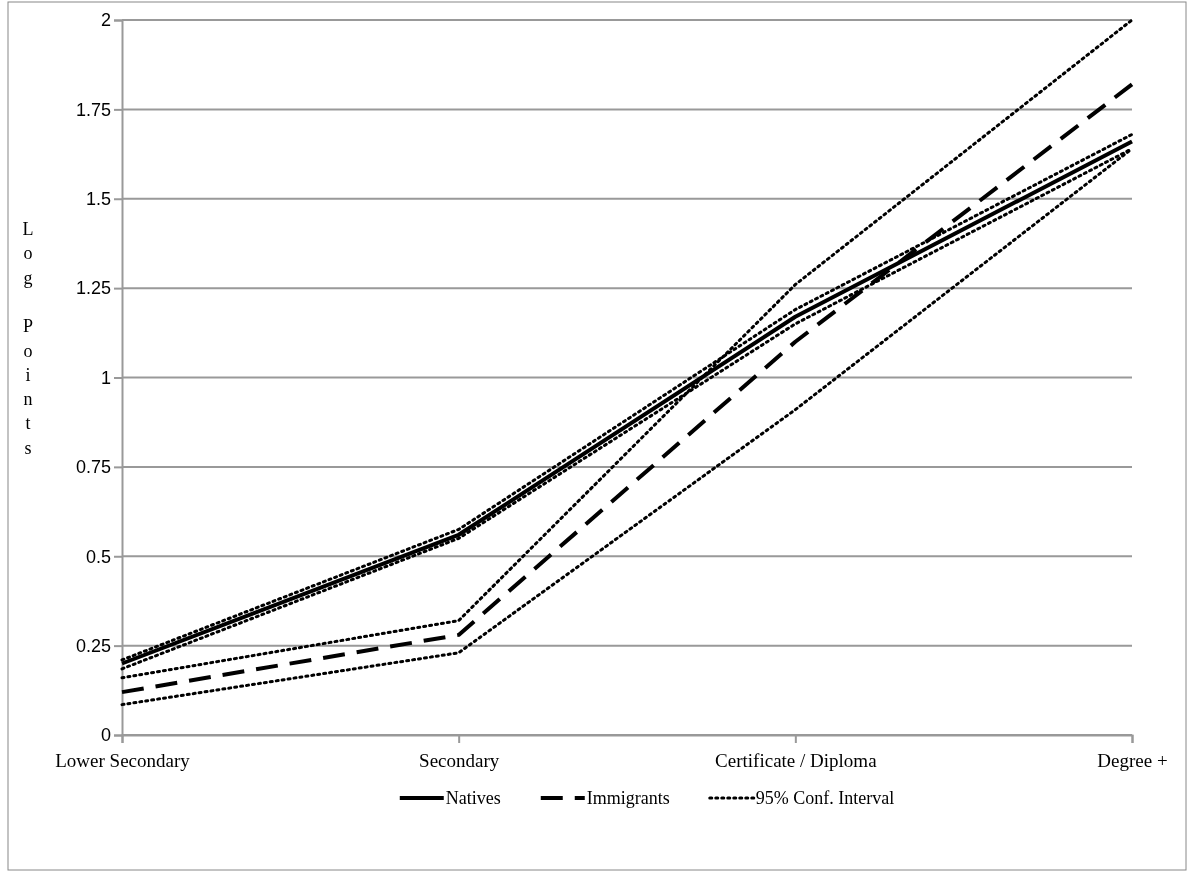 The height and width of the screenshot is (884, 1196). I want to click on y-tick-label: 1.25, so click(93, 288).